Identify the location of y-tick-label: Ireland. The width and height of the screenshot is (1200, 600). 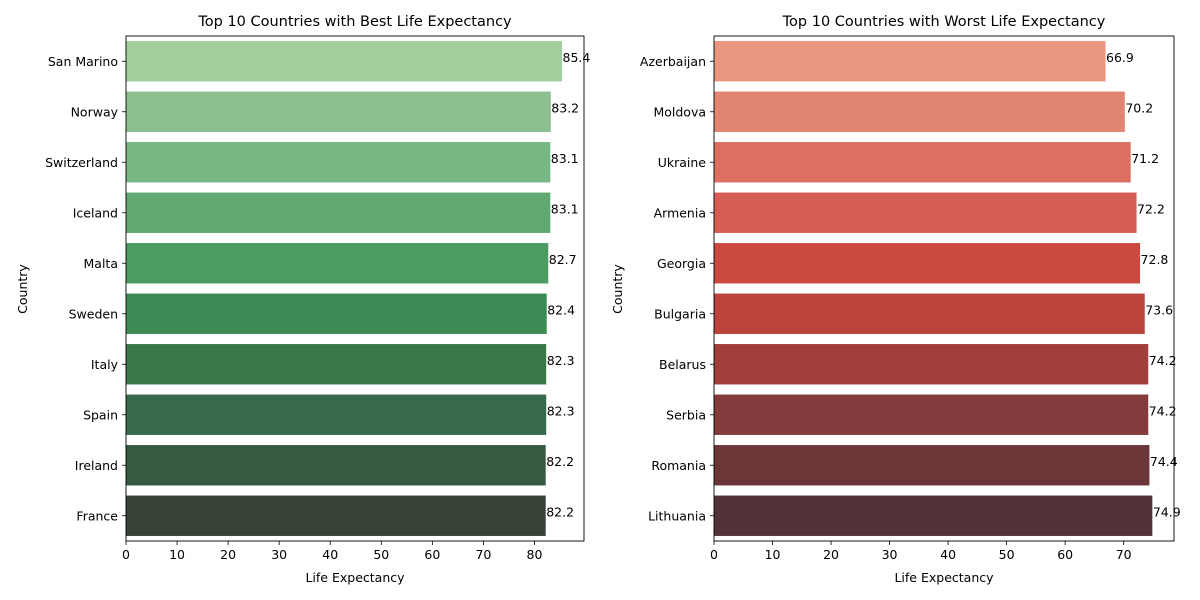
(96, 465).